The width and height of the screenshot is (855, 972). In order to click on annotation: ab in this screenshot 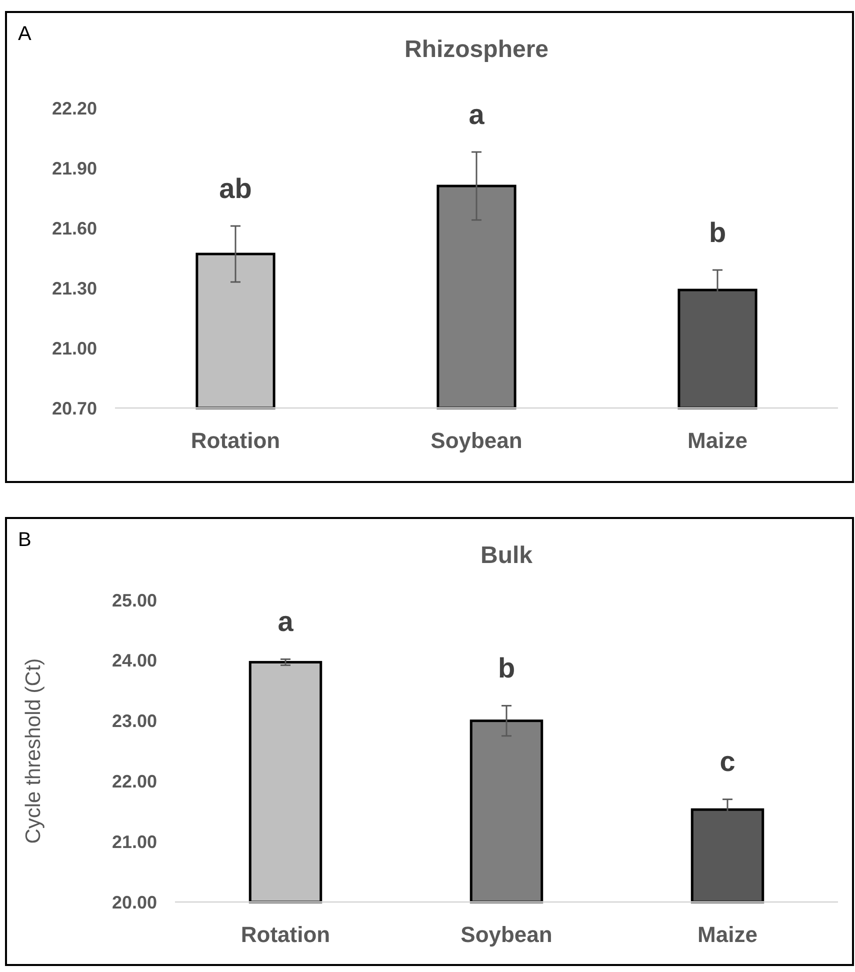, I will do `click(235, 188)`.